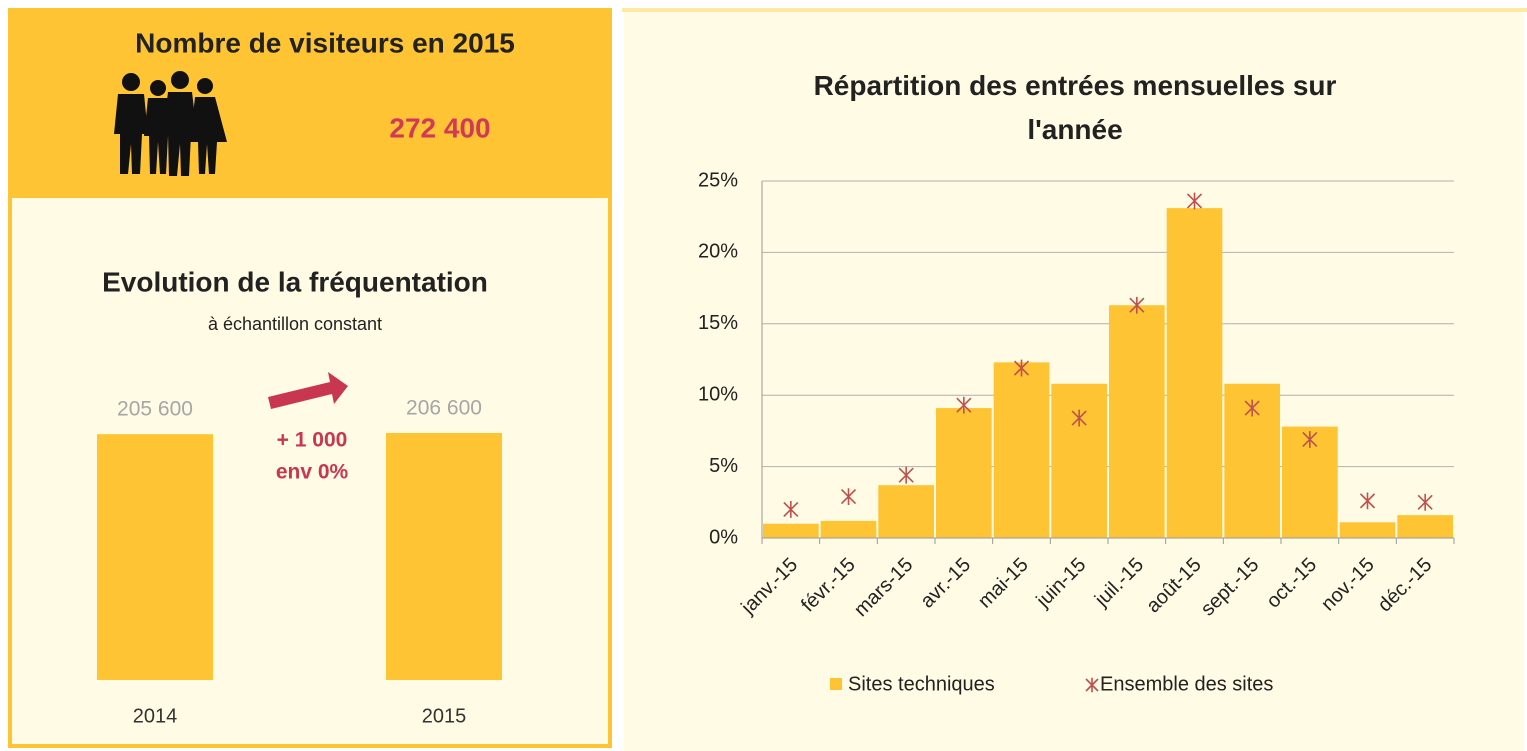 Image resolution: width=1527 pixels, height=751 pixels. I want to click on value-label: 206 600, so click(444, 408).